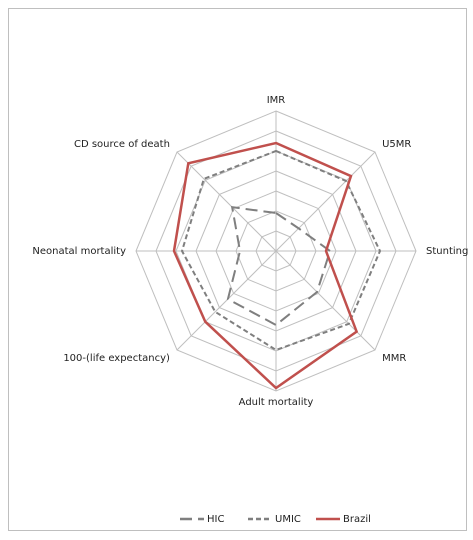 This screenshot has width=473, height=540. I want to click on axis-label: Adult mortality, so click(276, 402).